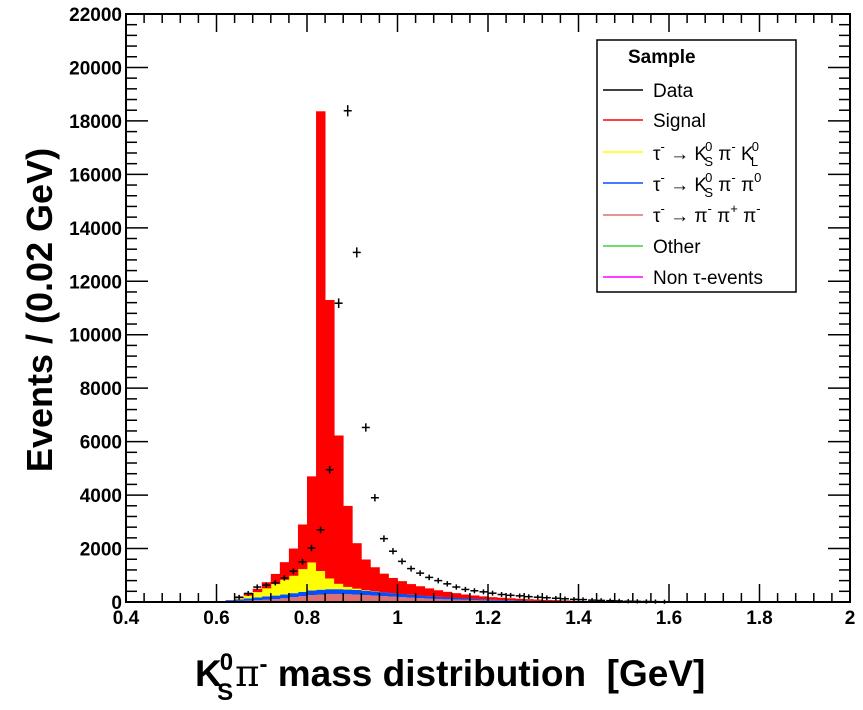 Image resolution: width=863 pixels, height=710 pixels. Describe the element at coordinates (375, 598) in the screenshot. I see `bar---17` at that location.